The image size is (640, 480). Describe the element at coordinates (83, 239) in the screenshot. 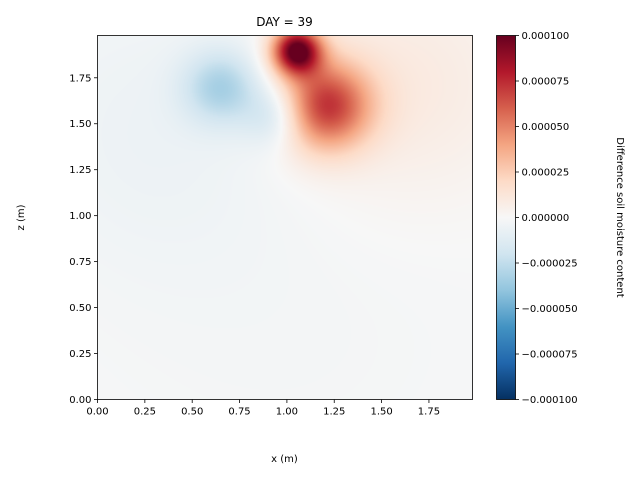

I see `y-axis-ticks: 0.00 0.25 0.50 0.75 1.00 1.25 1.50 1.75` at that location.